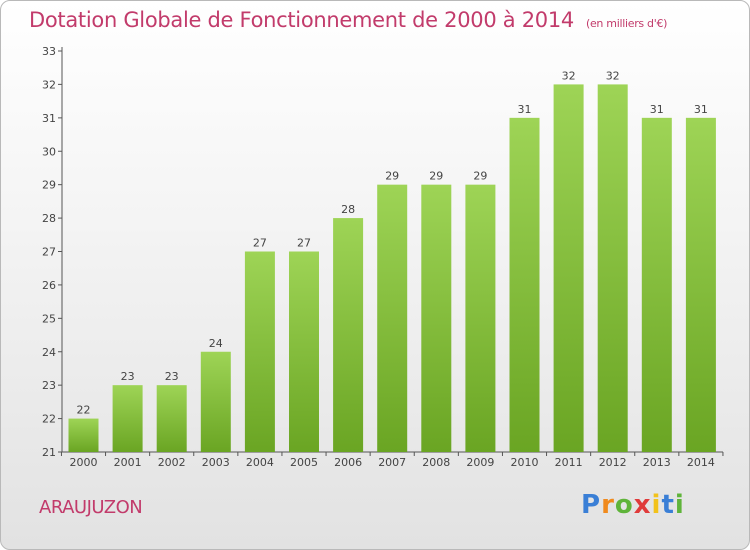 Image resolution: width=750 pixels, height=550 pixels. What do you see at coordinates (348, 462) in the screenshot?
I see `x-tick-label: 2006` at bounding box center [348, 462].